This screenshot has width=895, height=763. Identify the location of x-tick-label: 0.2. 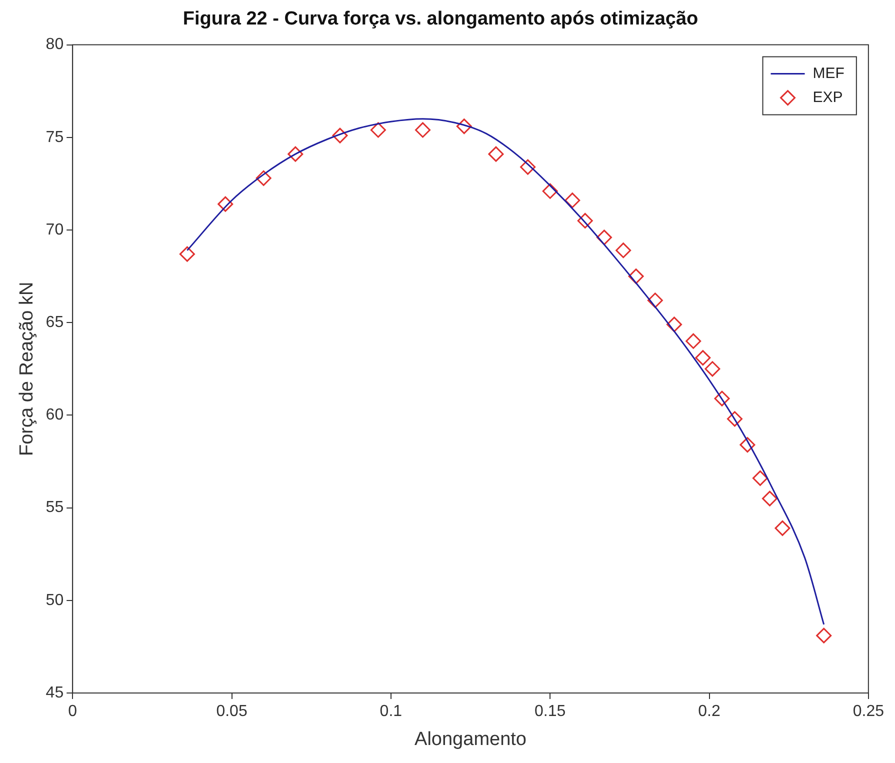
(709, 711).